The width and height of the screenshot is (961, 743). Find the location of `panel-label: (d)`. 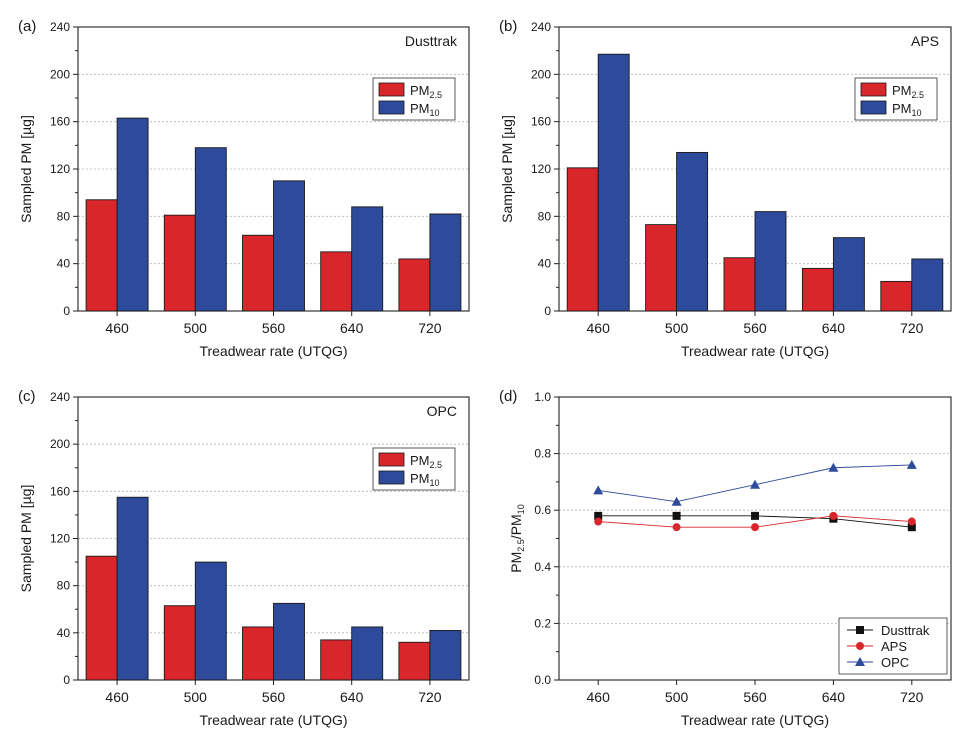

panel-label: (d) is located at coordinates (508, 396).